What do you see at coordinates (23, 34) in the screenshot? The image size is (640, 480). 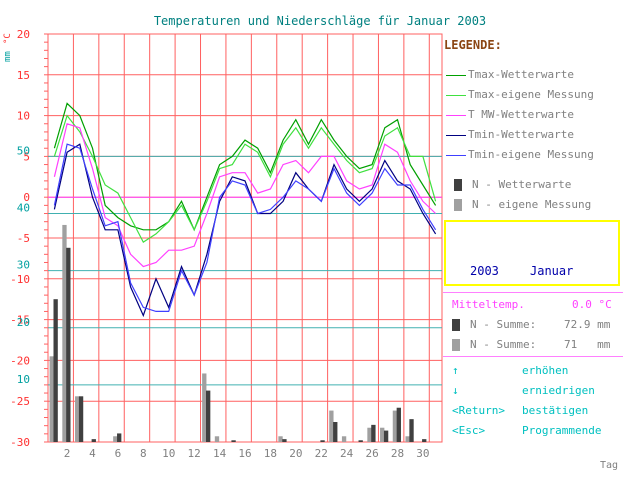 I see `temp-tick-label: 20` at bounding box center [23, 34].